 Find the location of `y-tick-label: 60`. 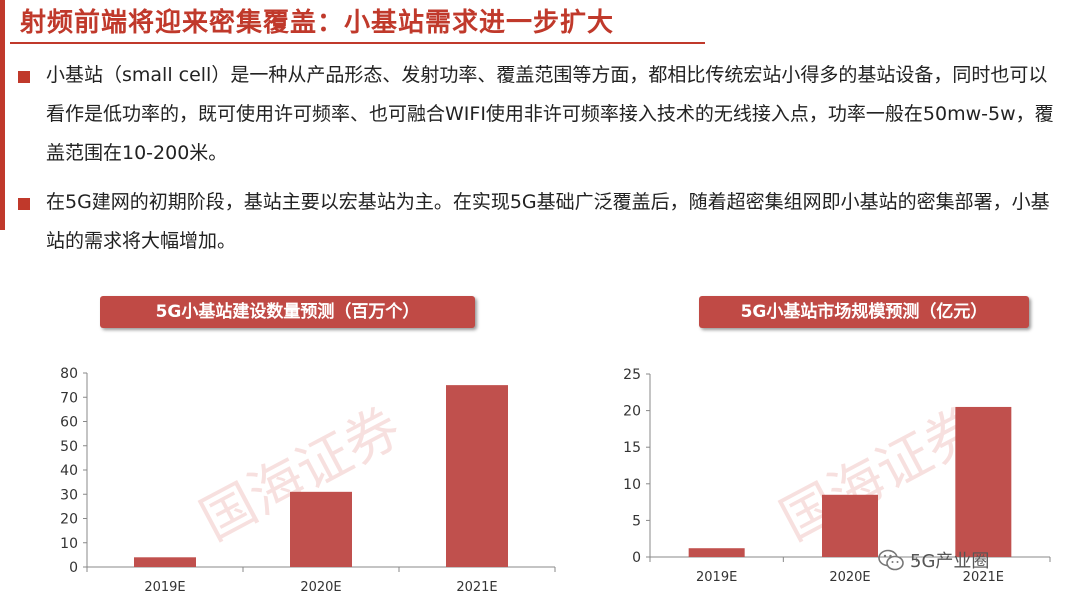

y-tick-label: 60 is located at coordinates (69, 423).